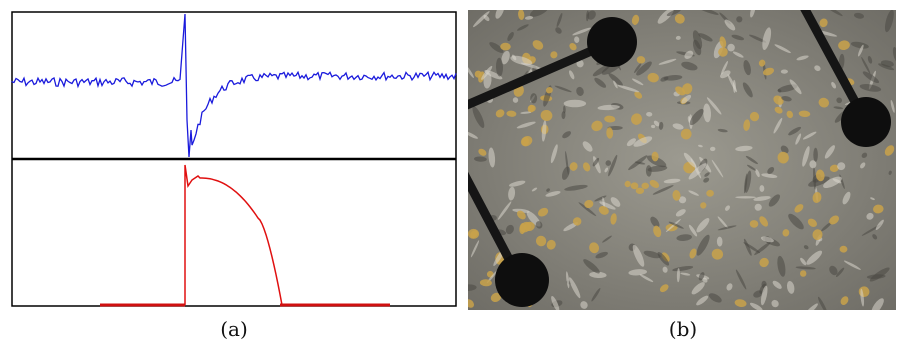  Describe the element at coordinates (541, 73) in the screenshot. I see `electrode-lead` at that location.